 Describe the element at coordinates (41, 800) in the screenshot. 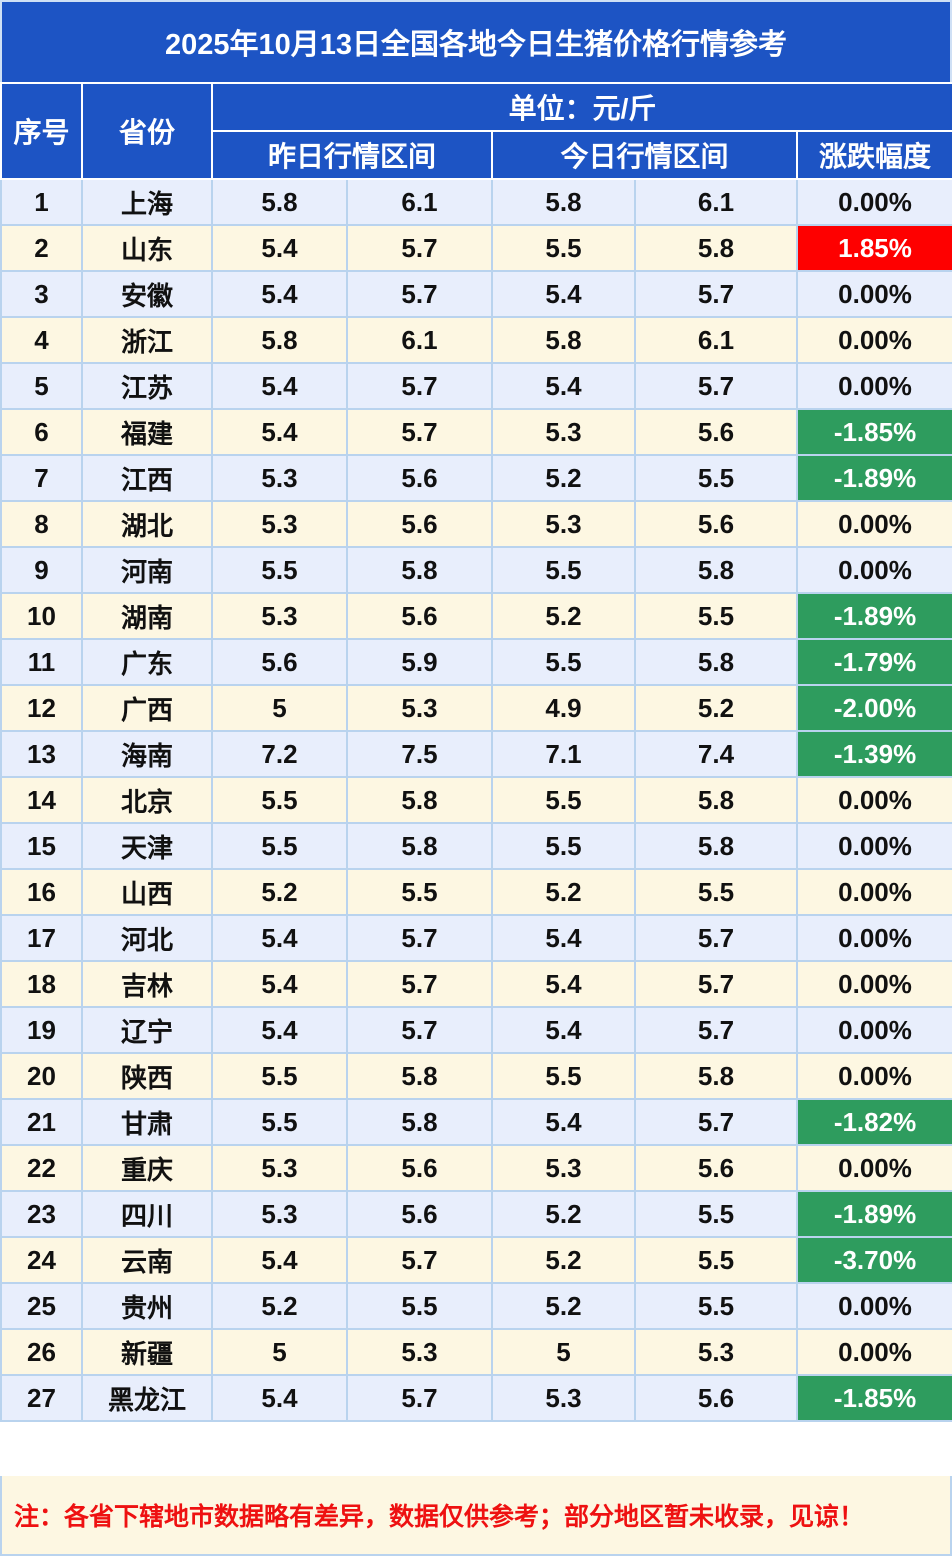

I see `cell-index: 14` at that location.